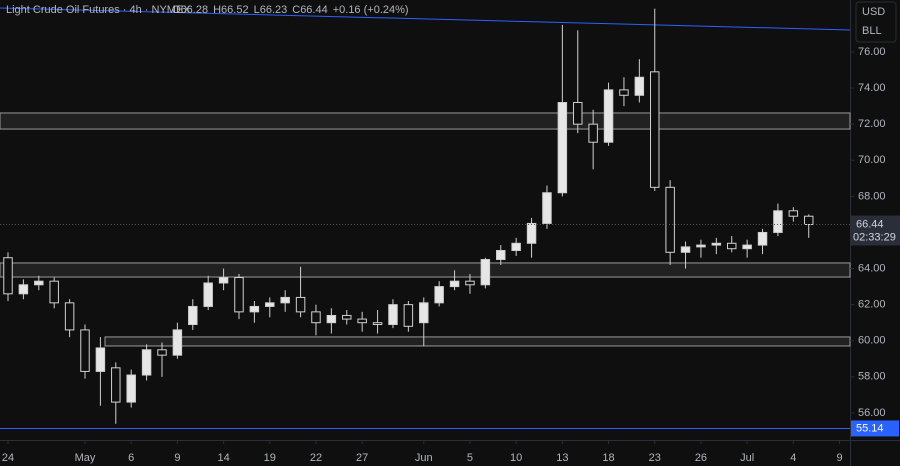  What do you see at coordinates (8, 458) in the screenshot?
I see `x-tick-label: 24` at bounding box center [8, 458].